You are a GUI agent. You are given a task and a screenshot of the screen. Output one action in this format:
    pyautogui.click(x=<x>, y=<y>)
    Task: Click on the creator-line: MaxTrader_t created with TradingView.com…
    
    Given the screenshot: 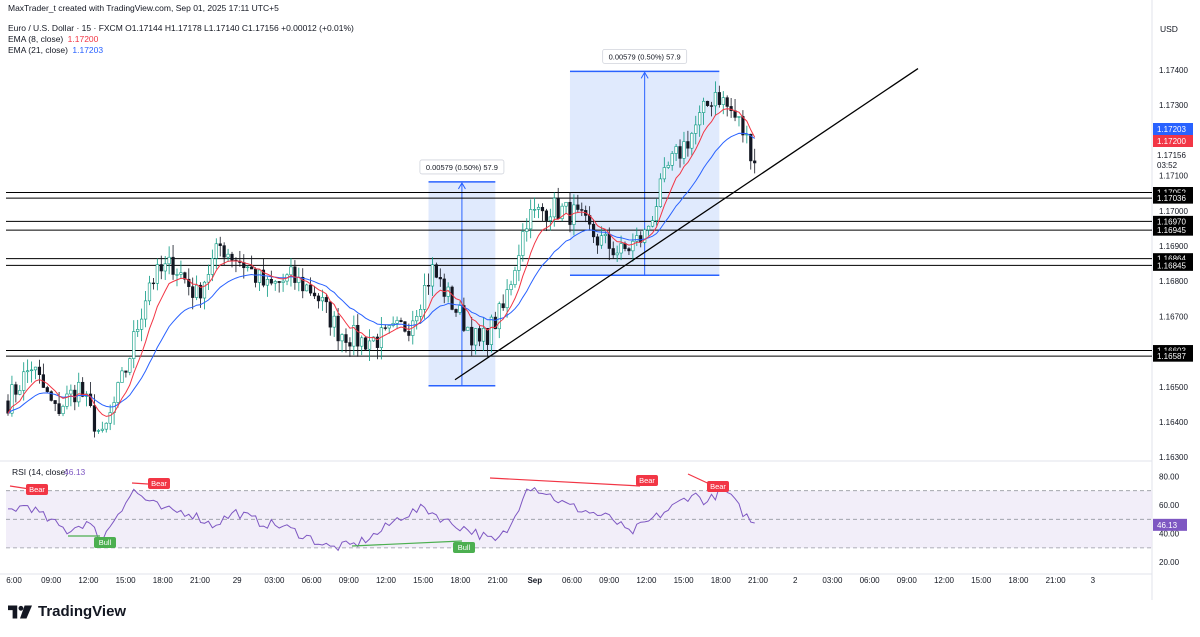 What is the action you would take?
    pyautogui.click(x=143, y=8)
    